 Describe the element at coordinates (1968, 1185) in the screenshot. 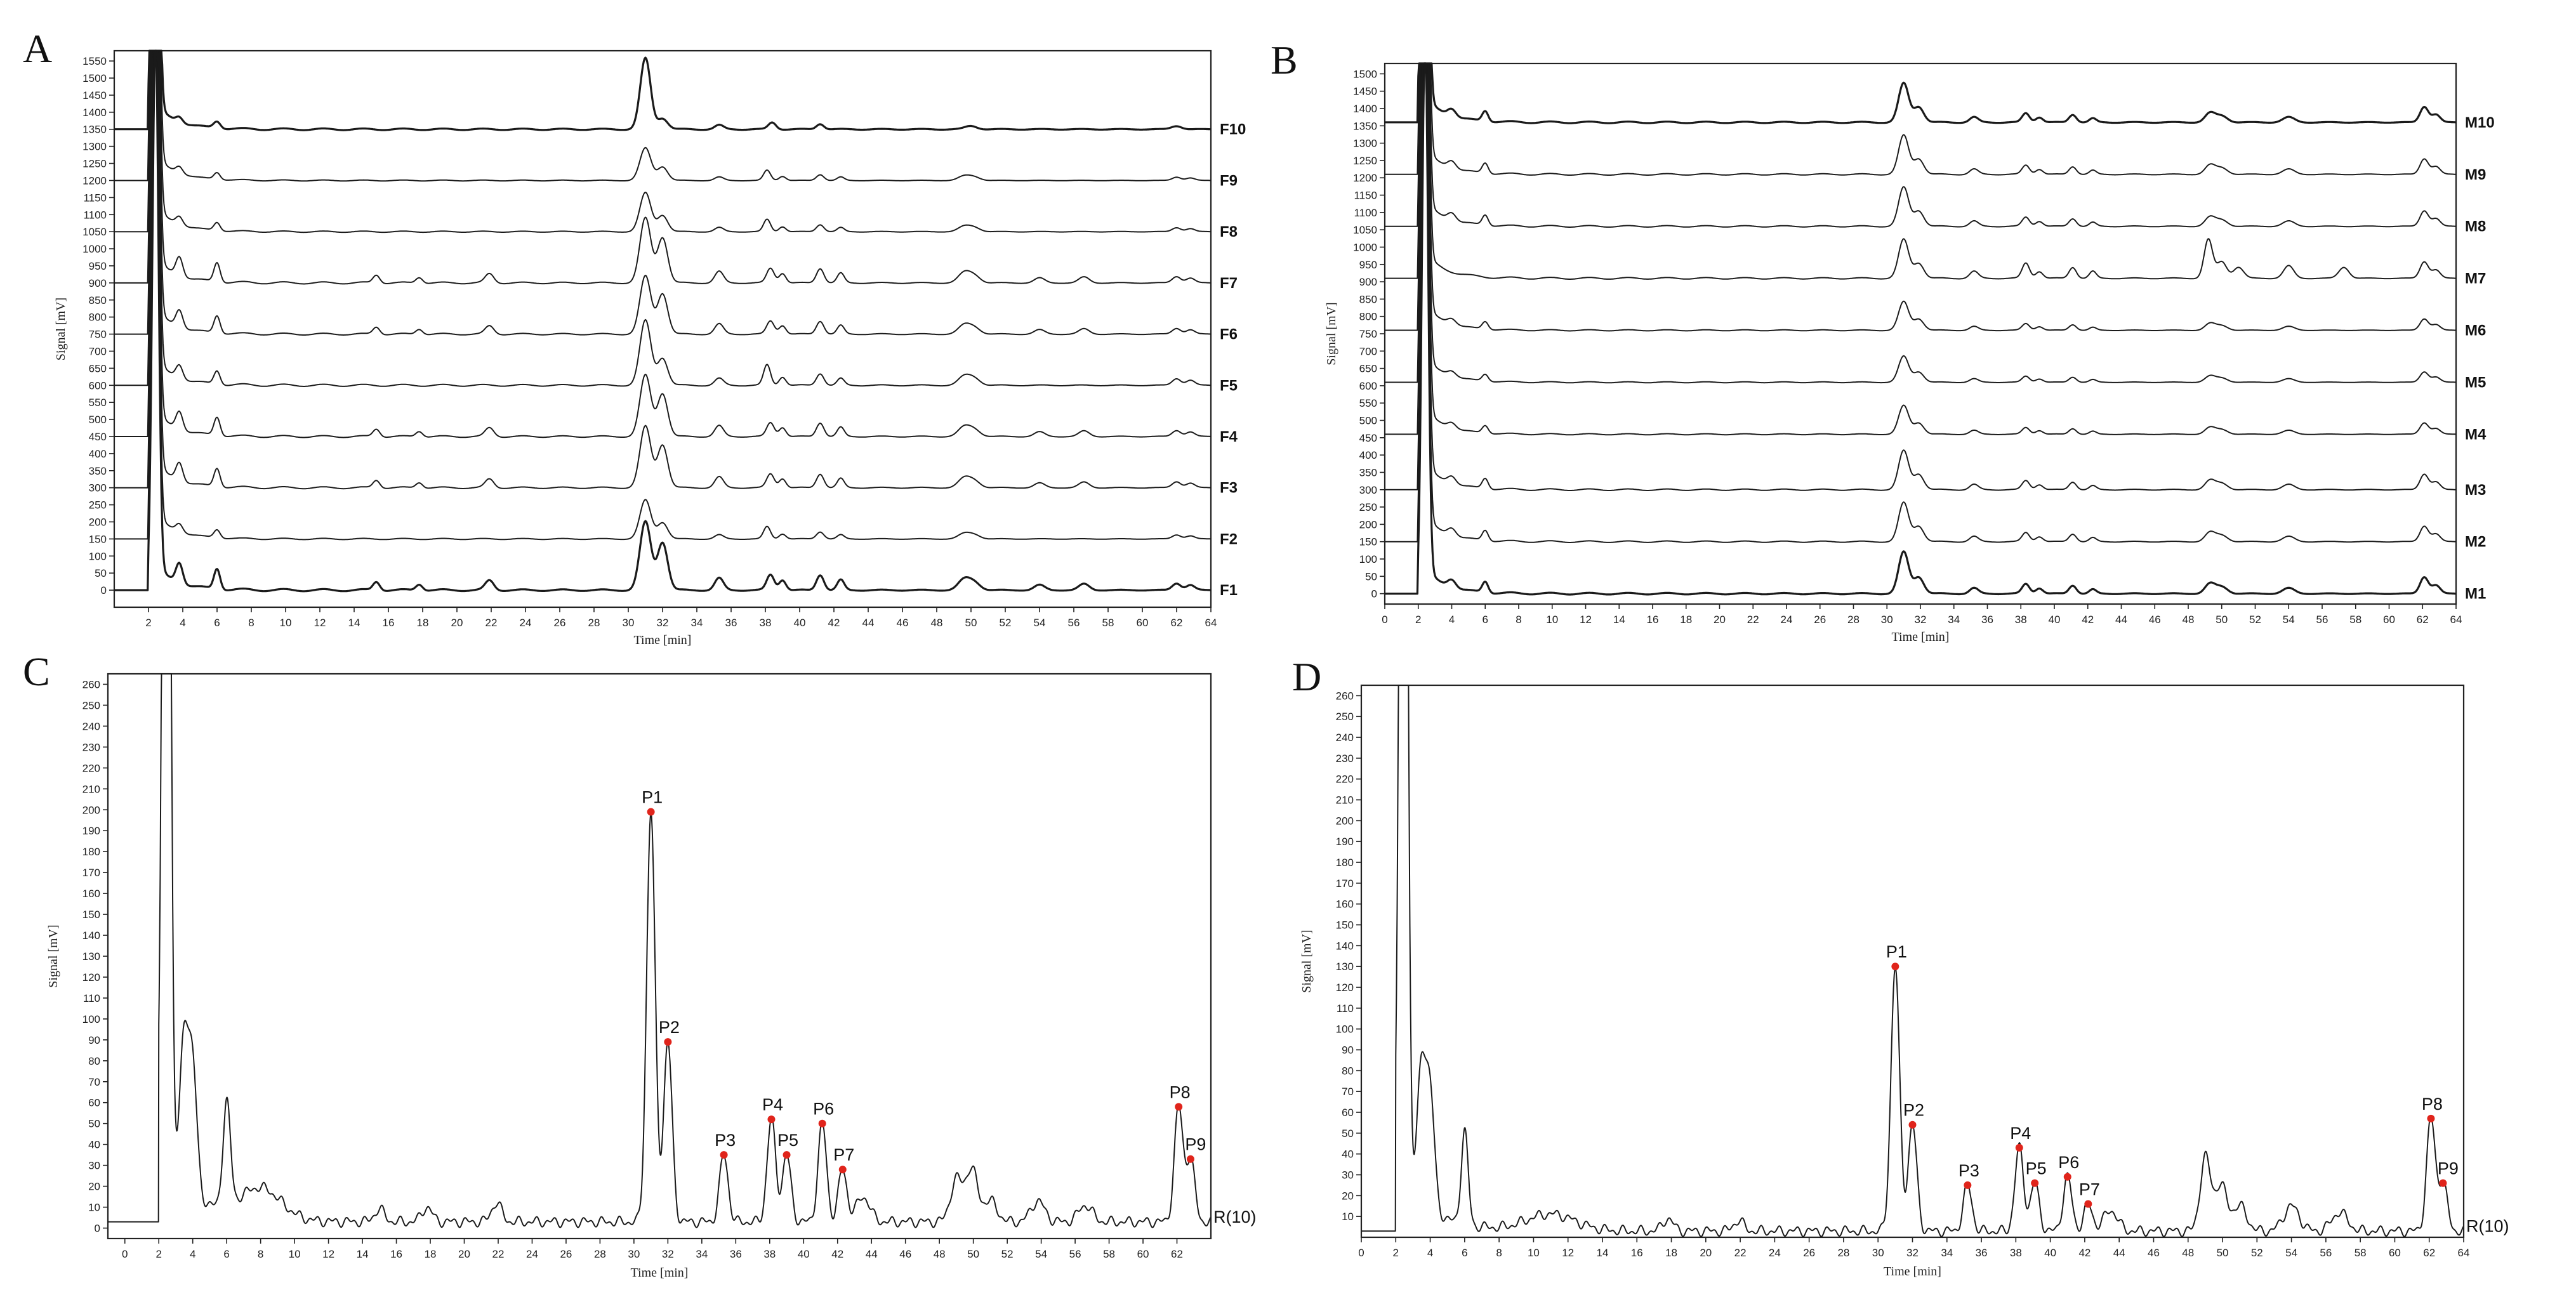

I see `peak-marker-p3` at that location.